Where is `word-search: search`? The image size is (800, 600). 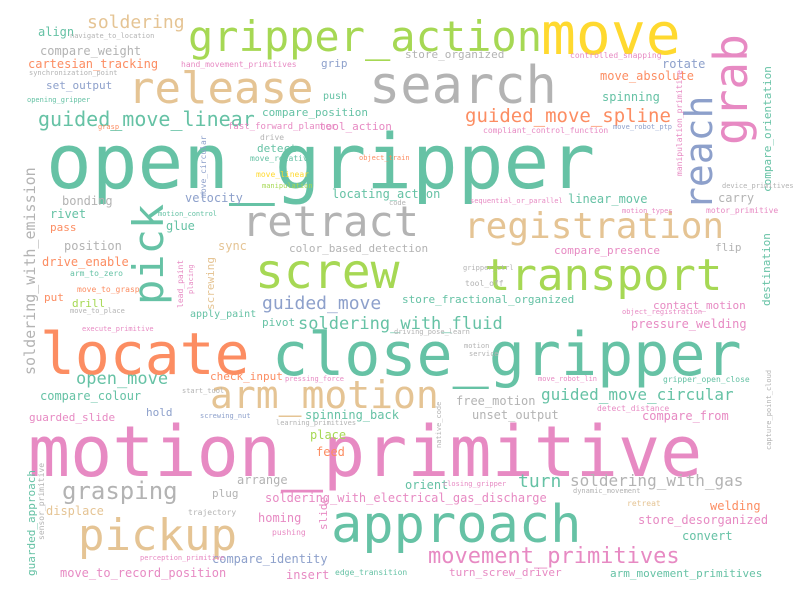
word-search: search is located at coordinates (463, 86).